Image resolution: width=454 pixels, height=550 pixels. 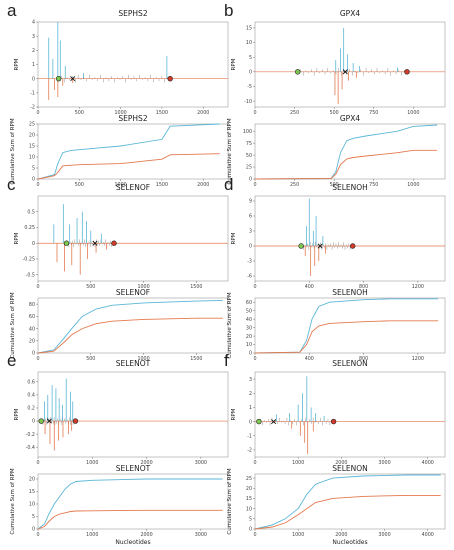 What do you see at coordinates (334, 113) in the screenshot?
I see `panel-b-rpm-xtick-label: 500` at bounding box center [334, 113].